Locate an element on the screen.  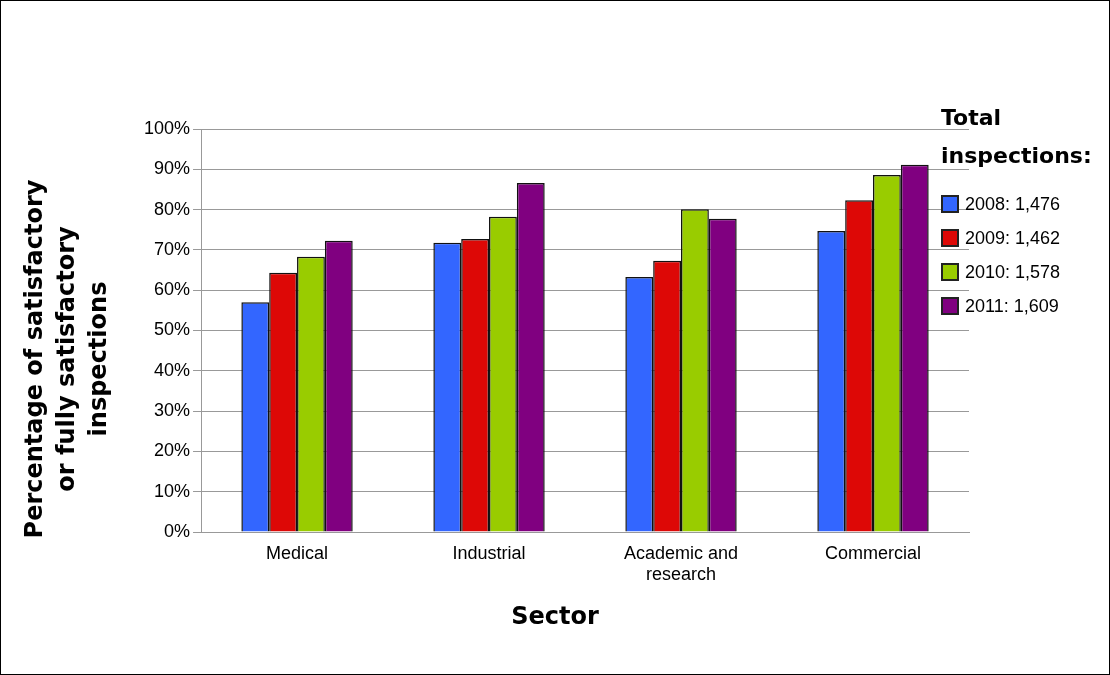
y-tick-label: 10% is located at coordinates (172, 490).